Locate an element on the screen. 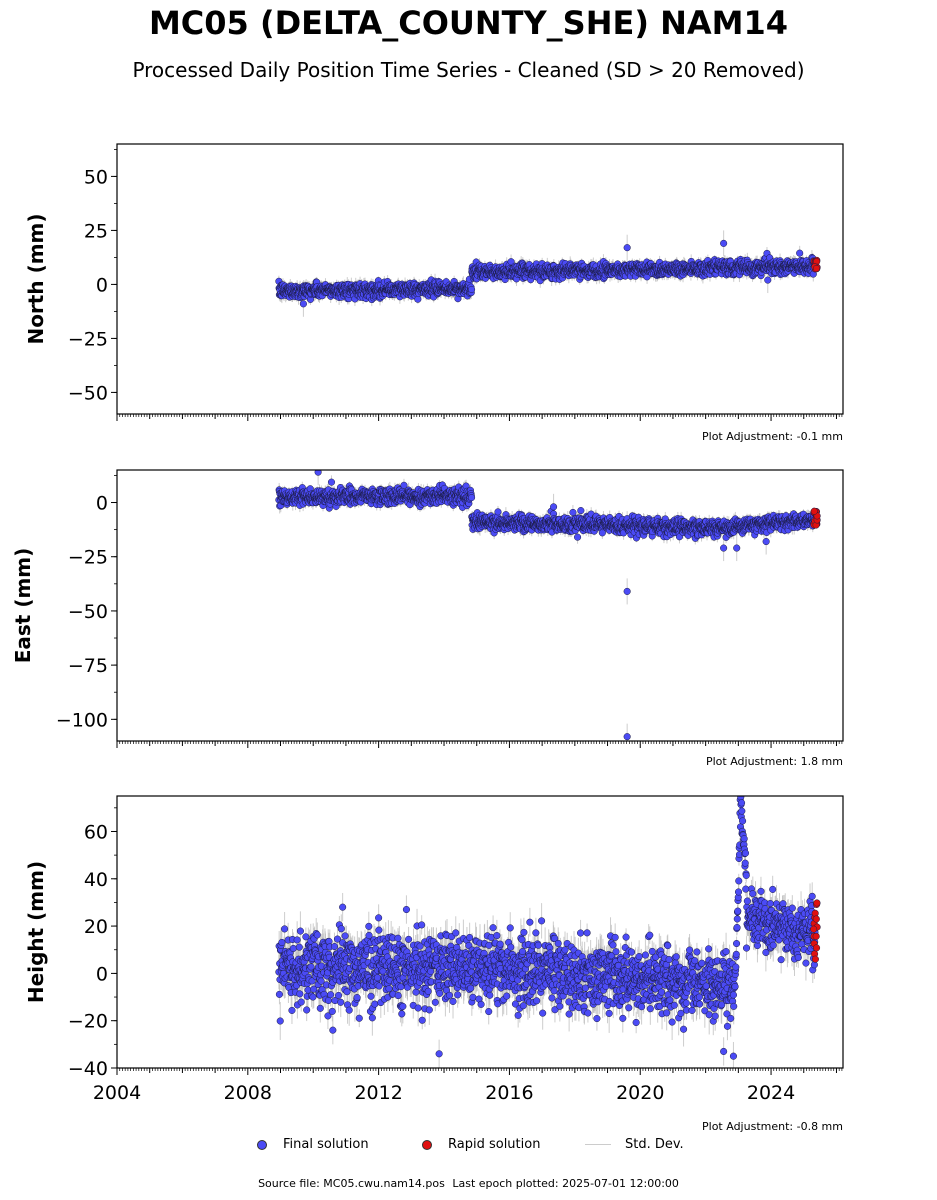 The image size is (937, 1200). y-tick-label: 0 is located at coordinates (102, 285).